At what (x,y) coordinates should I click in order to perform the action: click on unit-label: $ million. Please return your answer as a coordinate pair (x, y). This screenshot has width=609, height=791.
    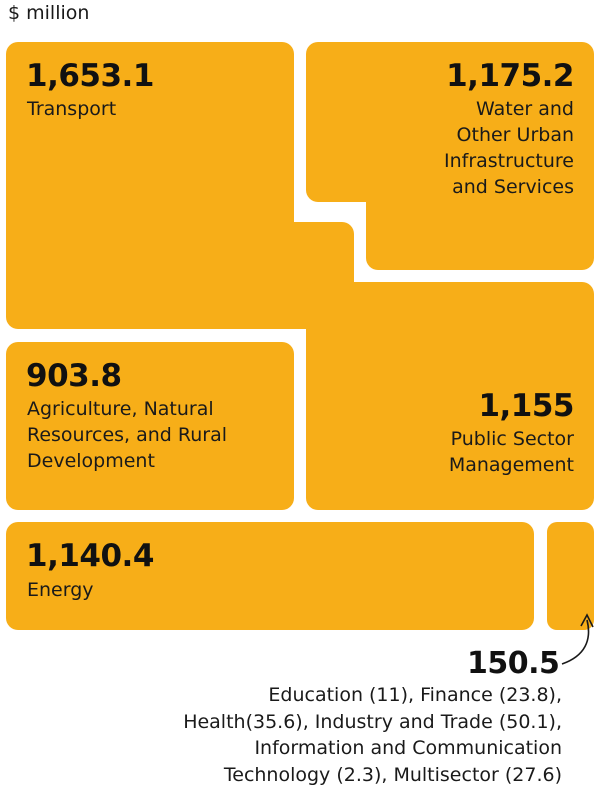
    Looking at the image, I should click on (49, 13).